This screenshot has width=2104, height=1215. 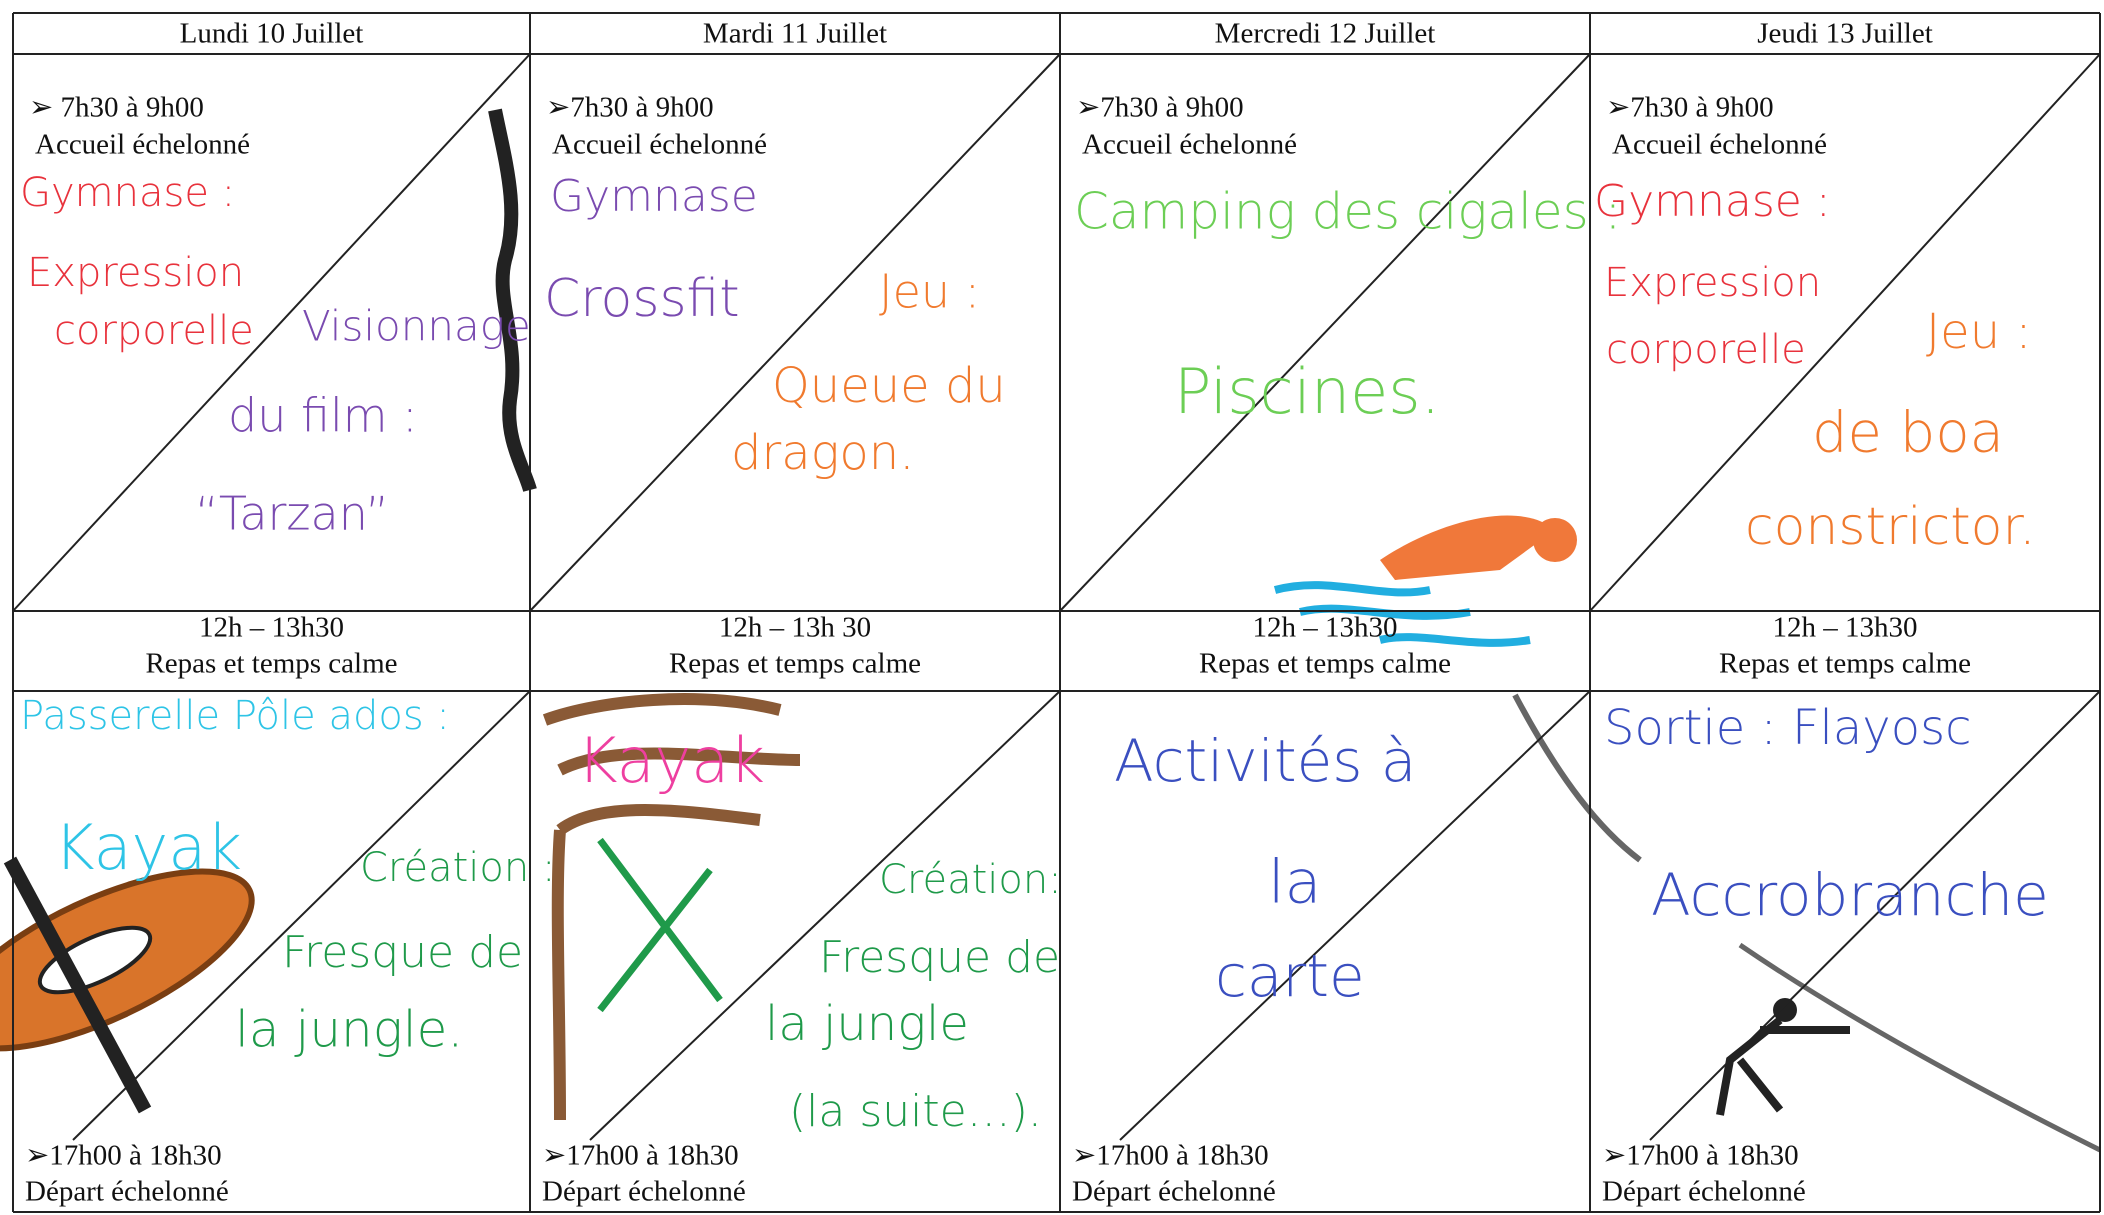 I want to click on handwritten-note: constrictor., so click(x=1890, y=527).